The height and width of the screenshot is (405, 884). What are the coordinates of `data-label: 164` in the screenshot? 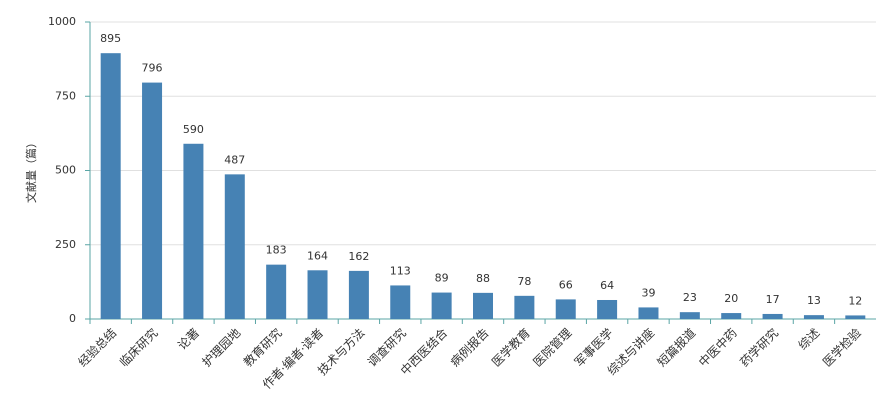 It's located at (317, 255).